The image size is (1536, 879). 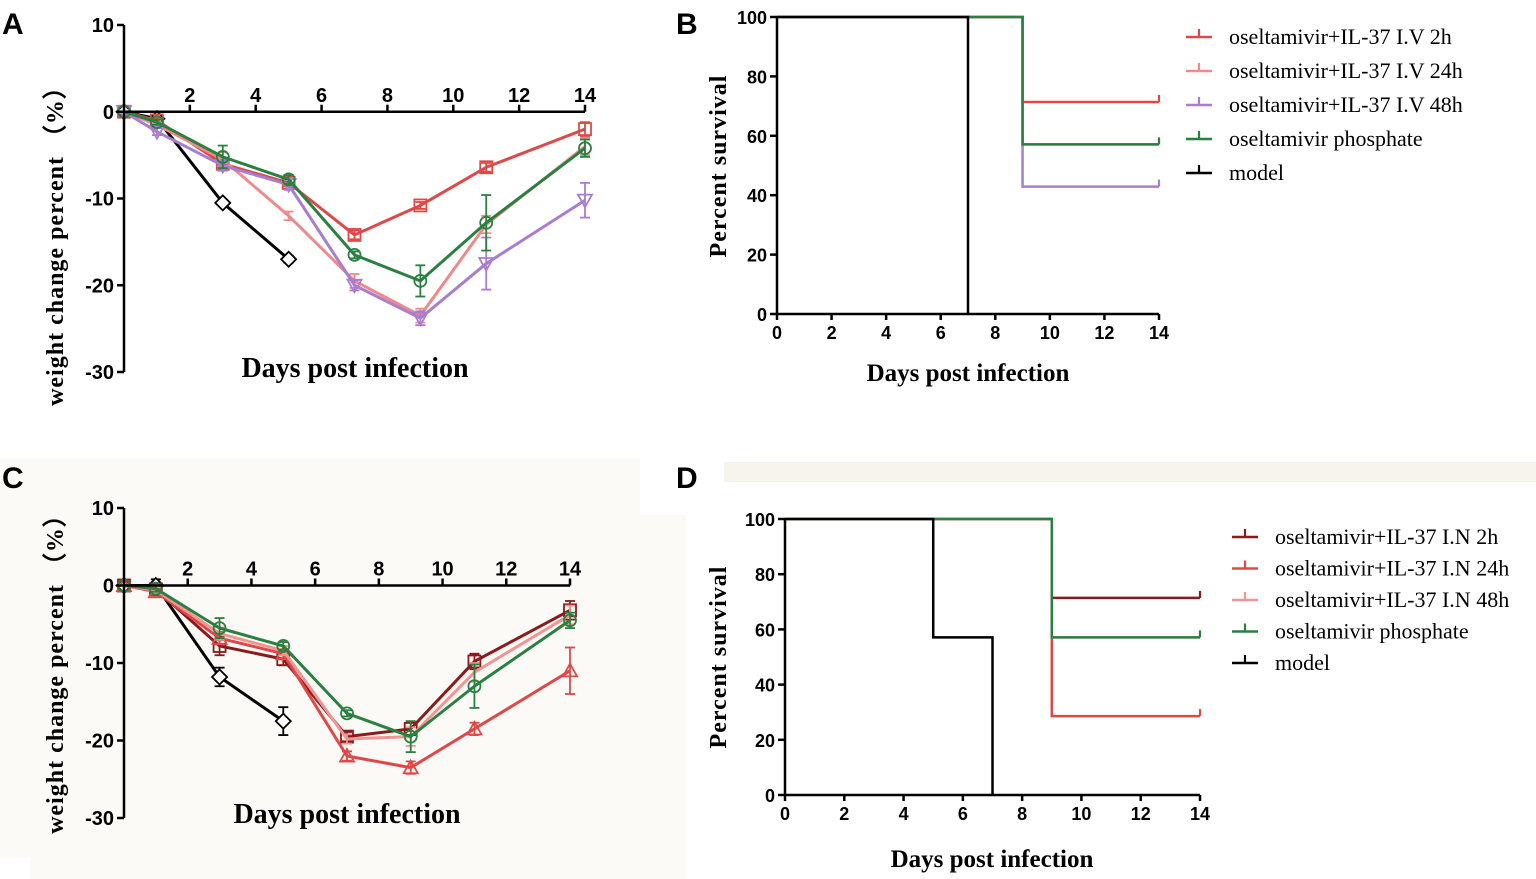 What do you see at coordinates (378, 570) in the screenshot?
I see `chart-c-xtick-label: 8` at bounding box center [378, 570].